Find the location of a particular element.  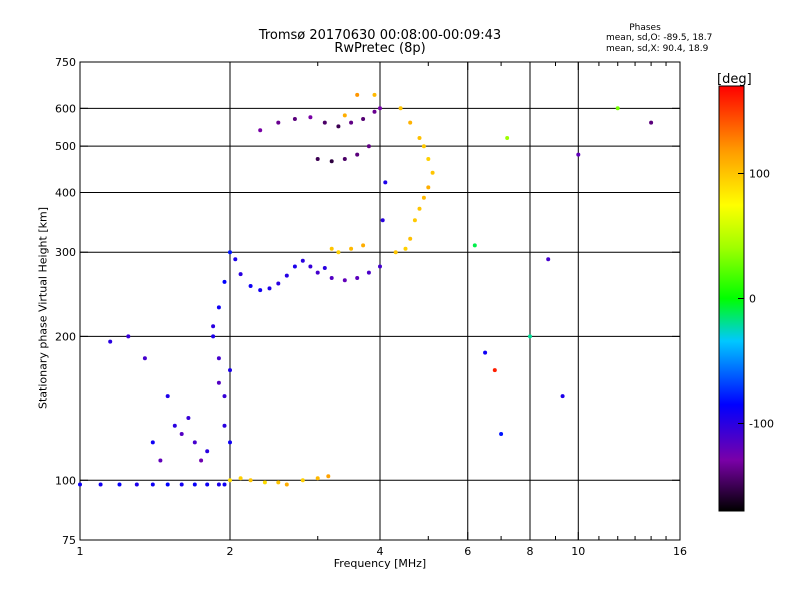

stats-x-mode: mean, sd,X: 90.4, 18.9 is located at coordinates (657, 49).